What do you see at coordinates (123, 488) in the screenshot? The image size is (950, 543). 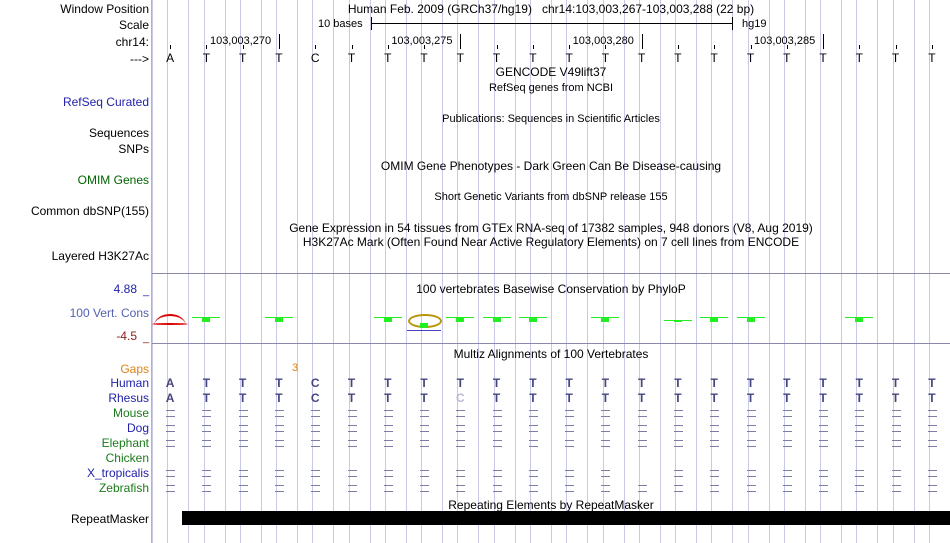 I see `species-label-zebrafish: Zebrafish` at bounding box center [123, 488].